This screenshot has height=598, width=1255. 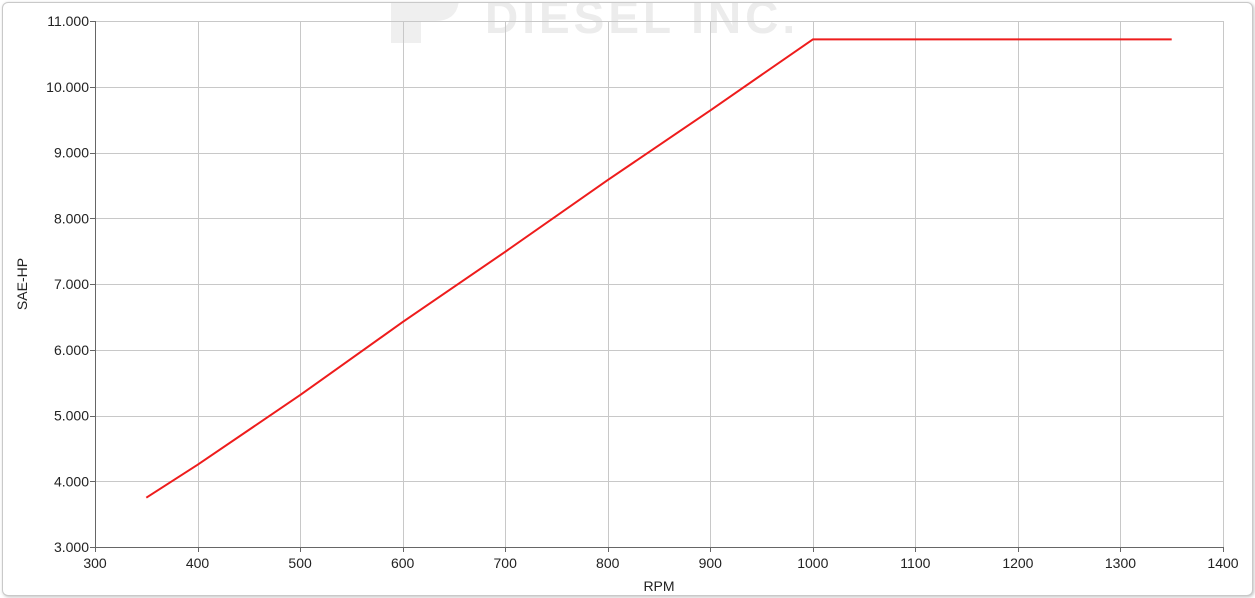 What do you see at coordinates (812, 563) in the screenshot?
I see `x-tick-label: 1000` at bounding box center [812, 563].